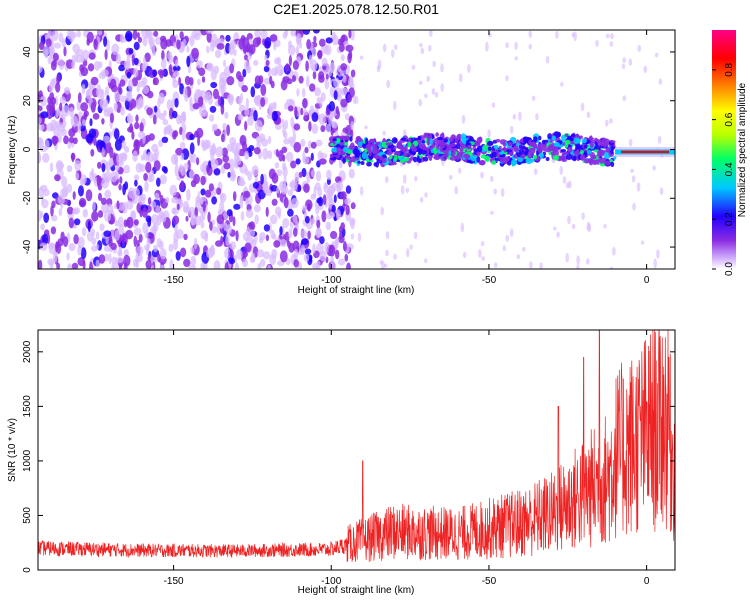  What do you see at coordinates (331, 581) in the screenshot?
I see `x-tick-label: -100` at bounding box center [331, 581].